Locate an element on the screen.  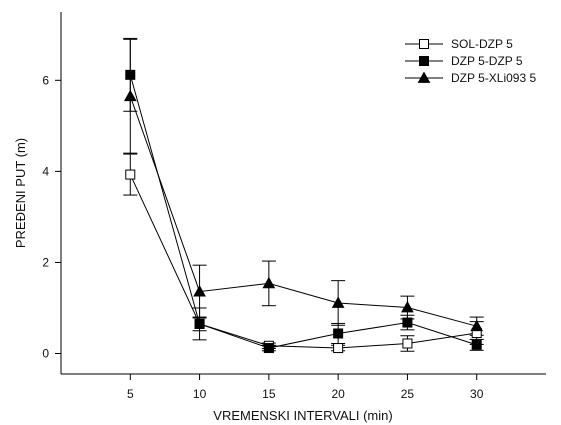
y-tick-label: 0 is located at coordinates (45, 354).